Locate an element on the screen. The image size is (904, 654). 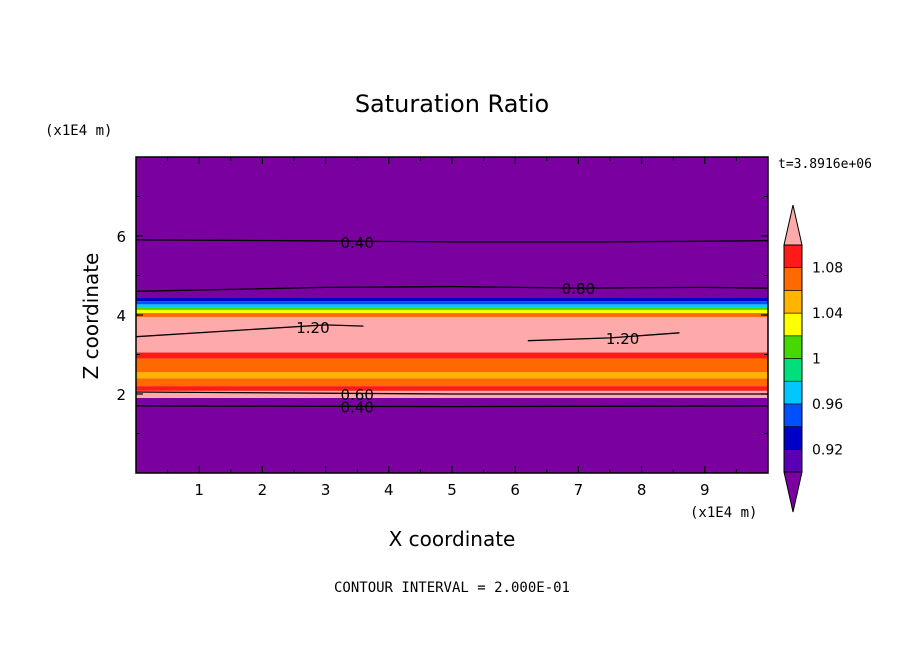
contour-label-0: 0.40 is located at coordinates (356, 243).